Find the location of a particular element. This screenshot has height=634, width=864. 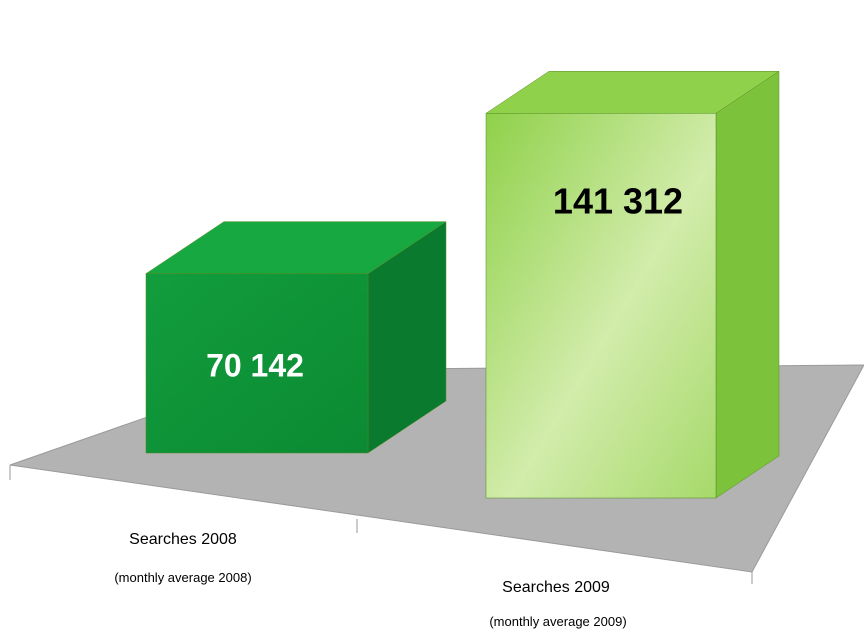

bar-2008-front is located at coordinates (257, 363).